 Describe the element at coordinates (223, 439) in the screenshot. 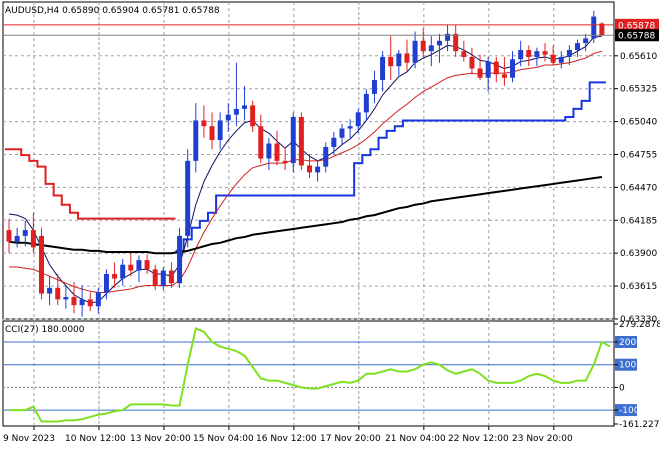

I see `time-tick-label: 15 Nov 04:00` at that location.